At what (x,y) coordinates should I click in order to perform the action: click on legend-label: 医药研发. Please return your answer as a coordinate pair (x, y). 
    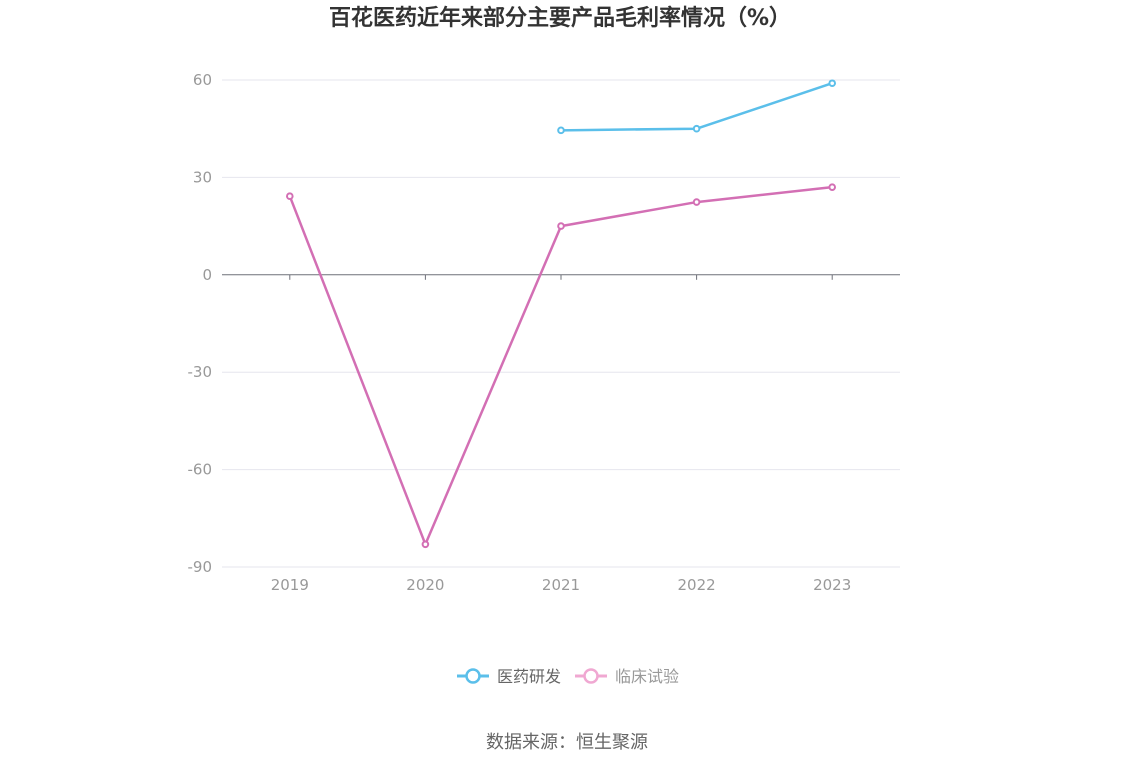
    Looking at the image, I should click on (529, 676).